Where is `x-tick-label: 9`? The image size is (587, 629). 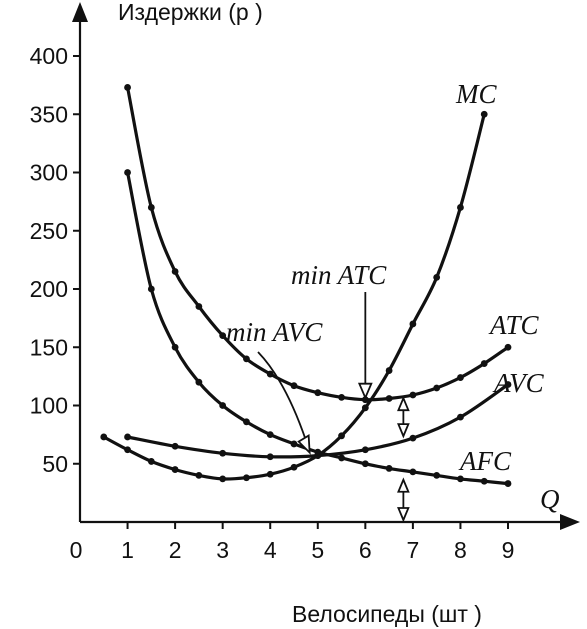 x-tick-label: 9 is located at coordinates (508, 550).